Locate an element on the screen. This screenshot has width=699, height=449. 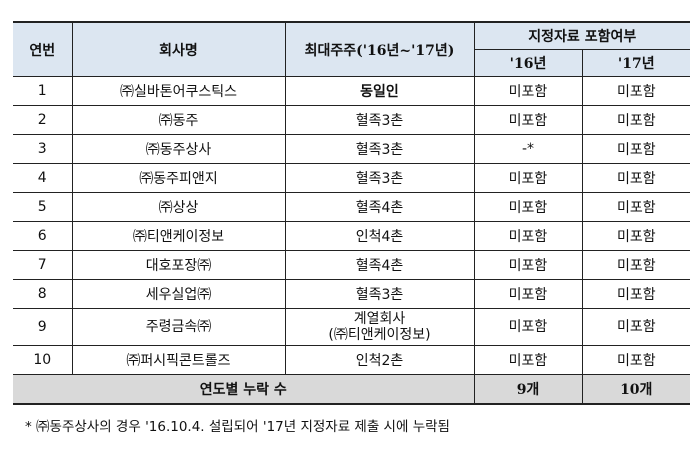
table-row: 1 ㈜실바톤어쿠스틱스 동일인 미포함 미포함 is located at coordinates (352, 91).